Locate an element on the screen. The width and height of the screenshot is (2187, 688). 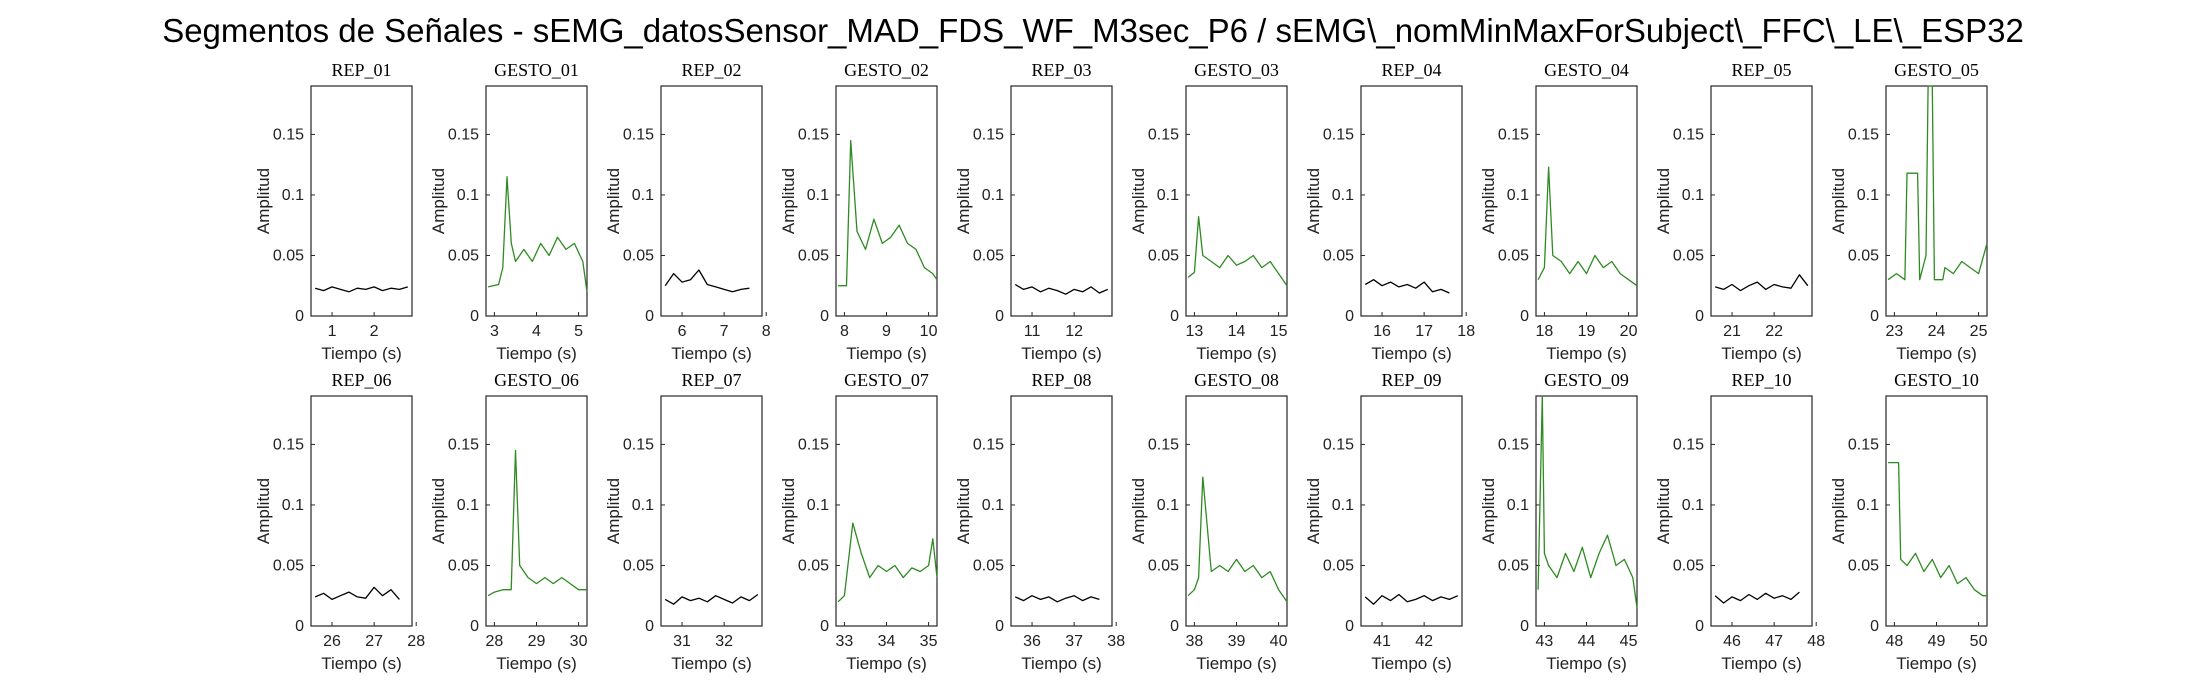
x-tick-label: 39 is located at coordinates (1237, 641).